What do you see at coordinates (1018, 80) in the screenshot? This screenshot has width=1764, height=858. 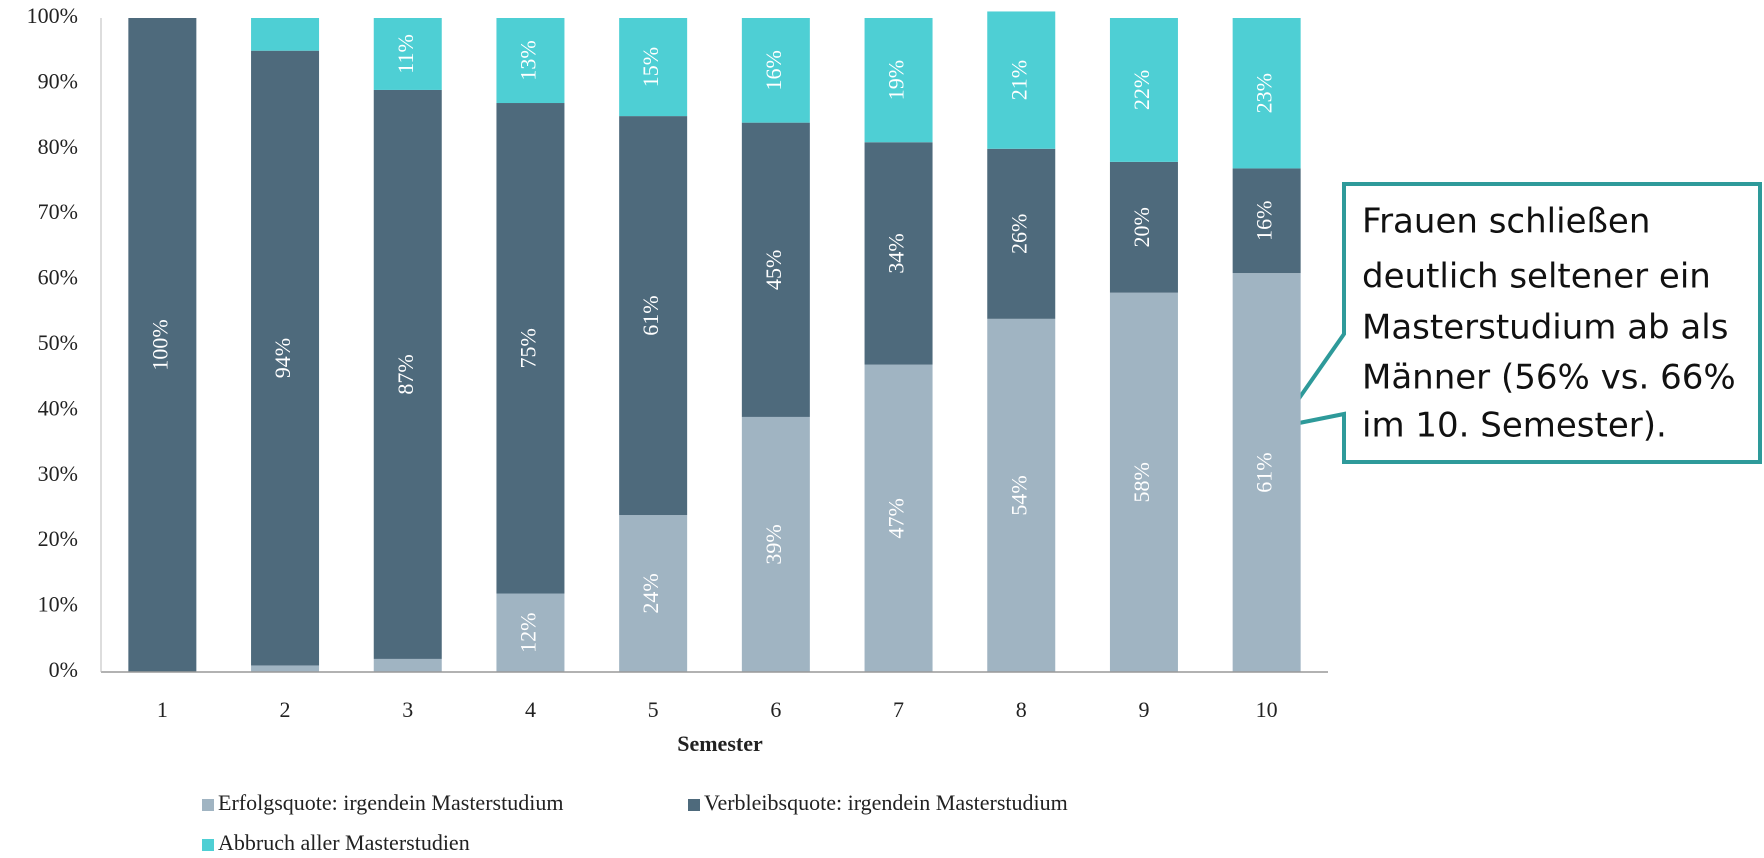 I see `data-label: 21%` at bounding box center [1018, 80].